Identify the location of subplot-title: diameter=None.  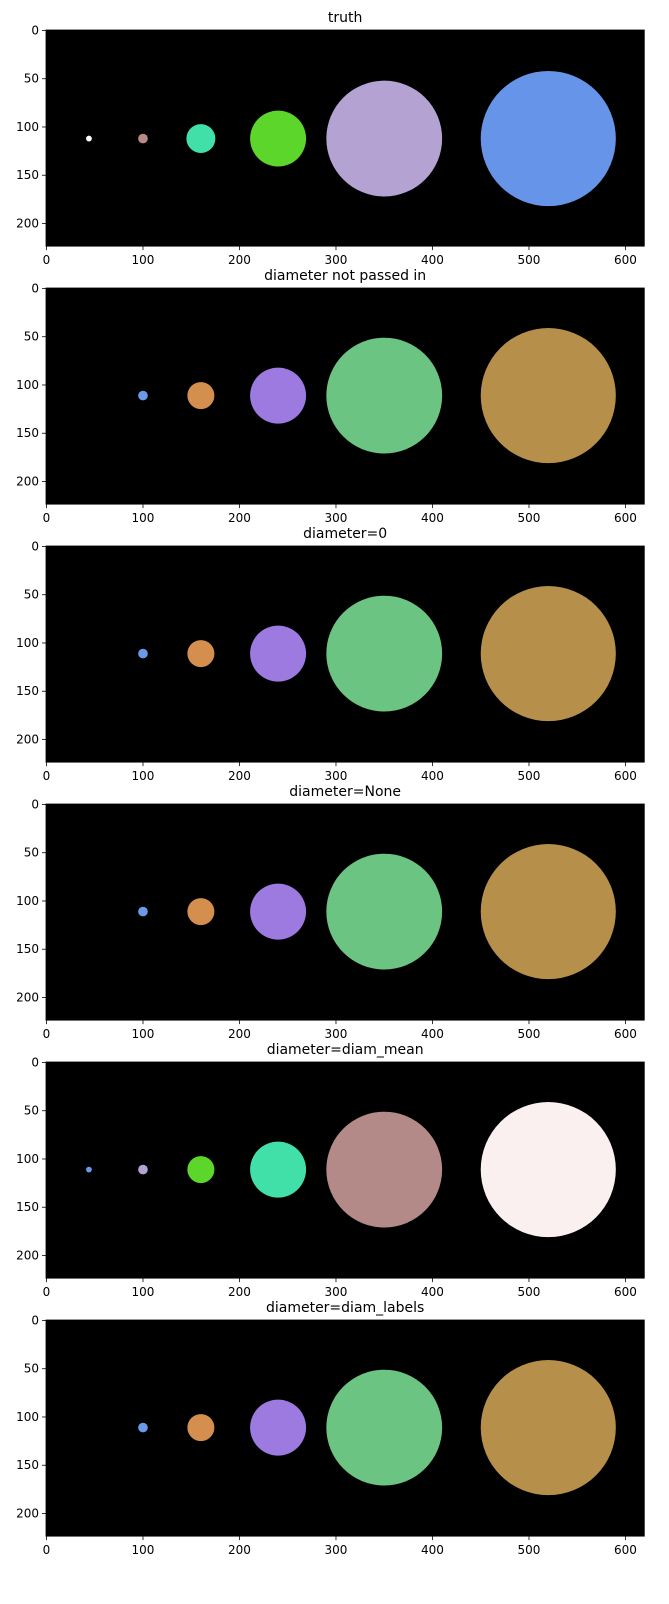
(345, 792).